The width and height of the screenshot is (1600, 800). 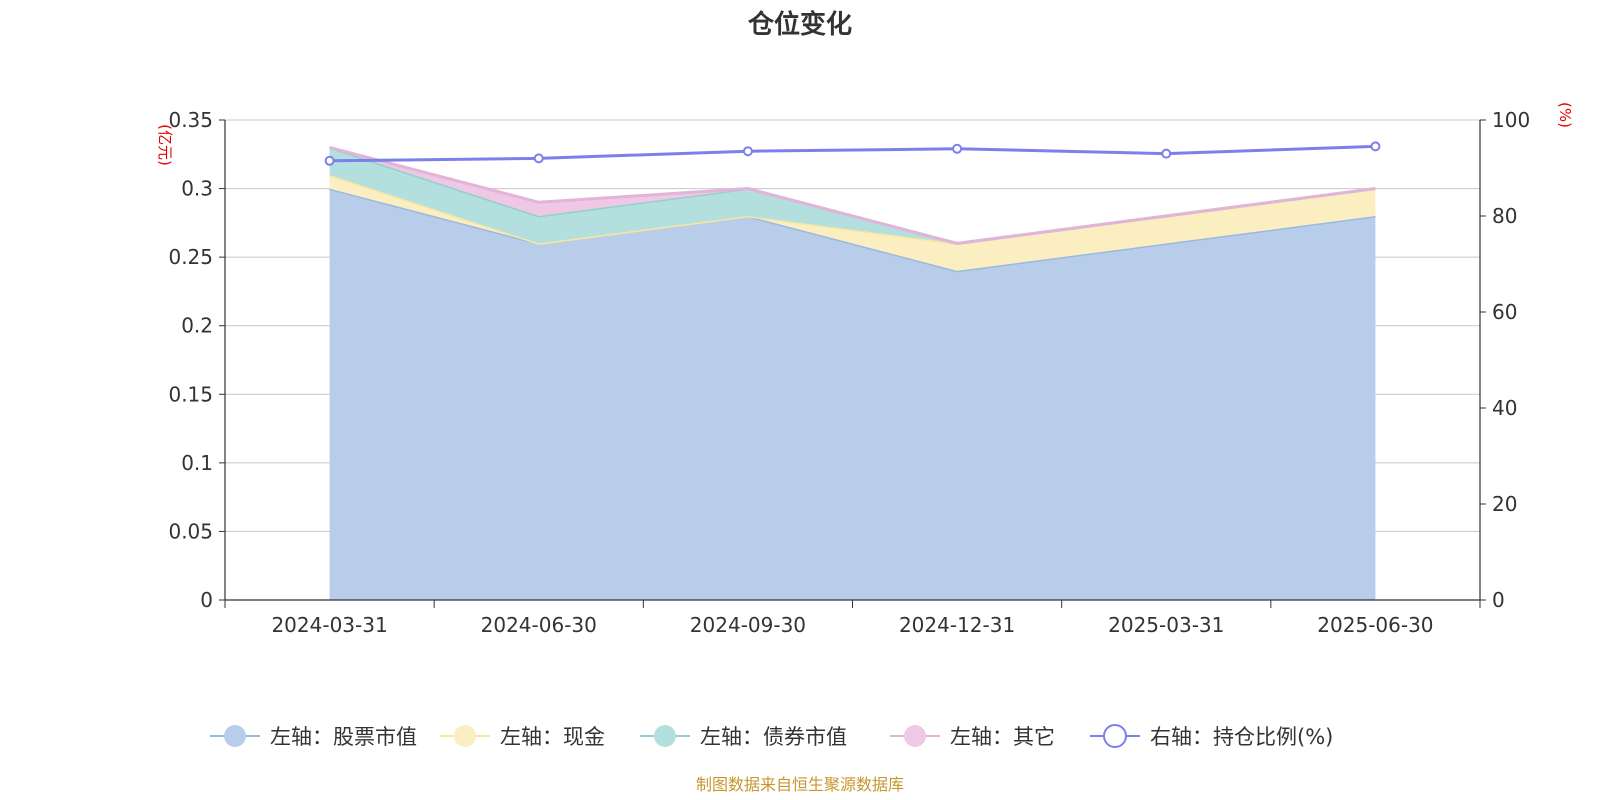 What do you see at coordinates (748, 625) in the screenshot?
I see `x-tick-label: 2024-09-30` at bounding box center [748, 625].